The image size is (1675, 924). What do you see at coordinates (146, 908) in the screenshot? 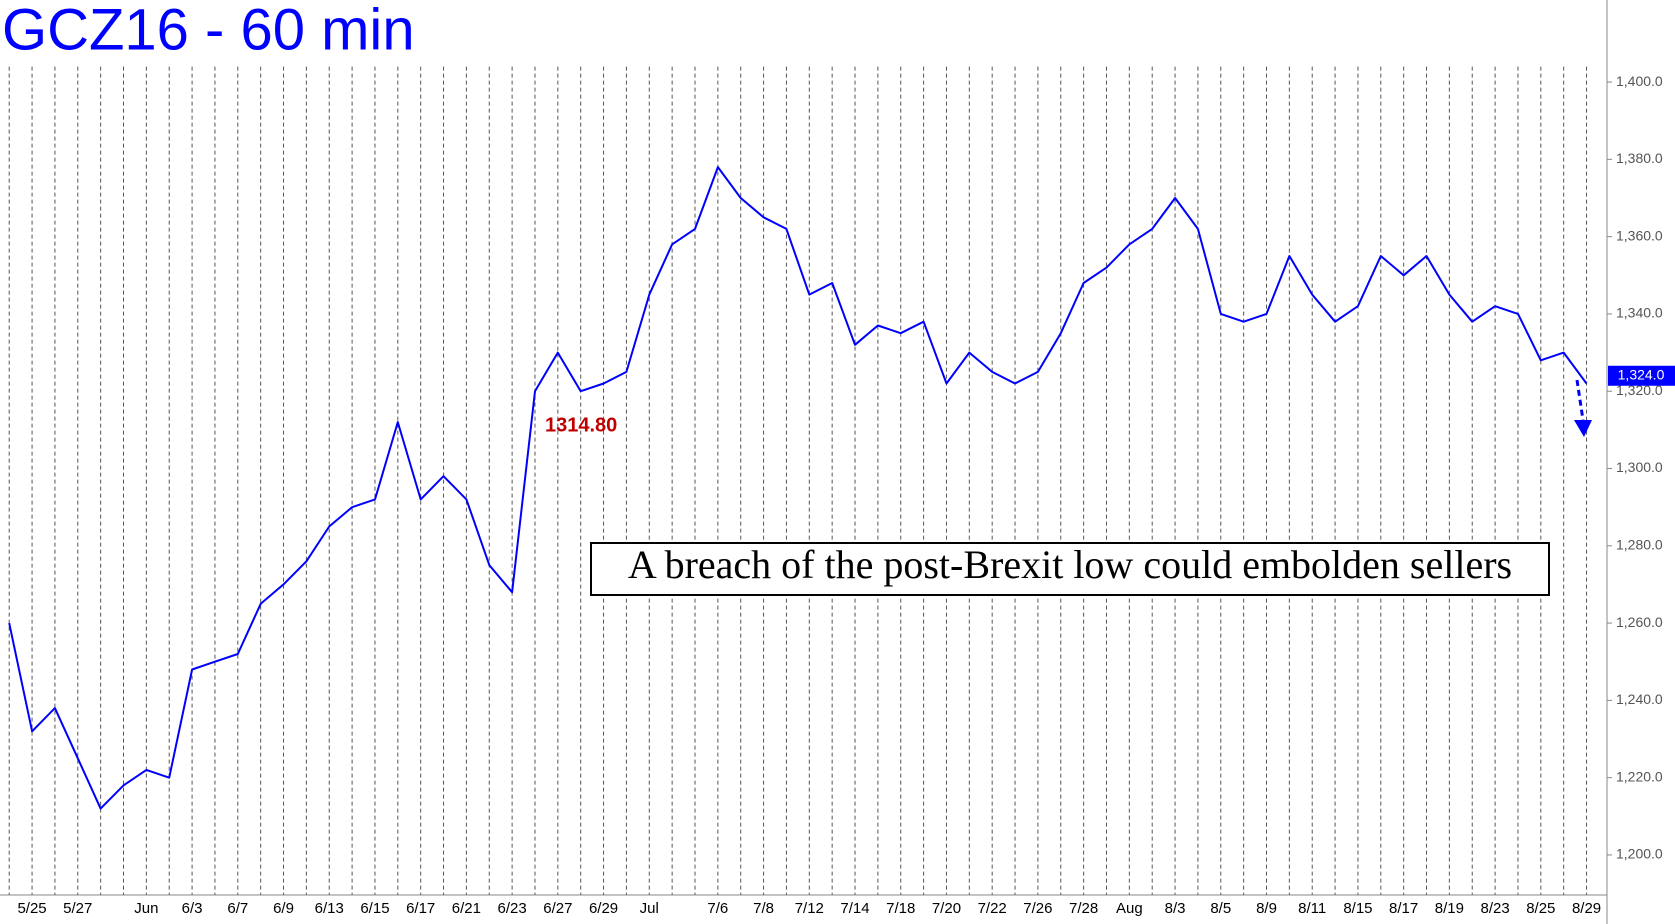
I see `x-tick-label: Jun` at bounding box center [146, 908].